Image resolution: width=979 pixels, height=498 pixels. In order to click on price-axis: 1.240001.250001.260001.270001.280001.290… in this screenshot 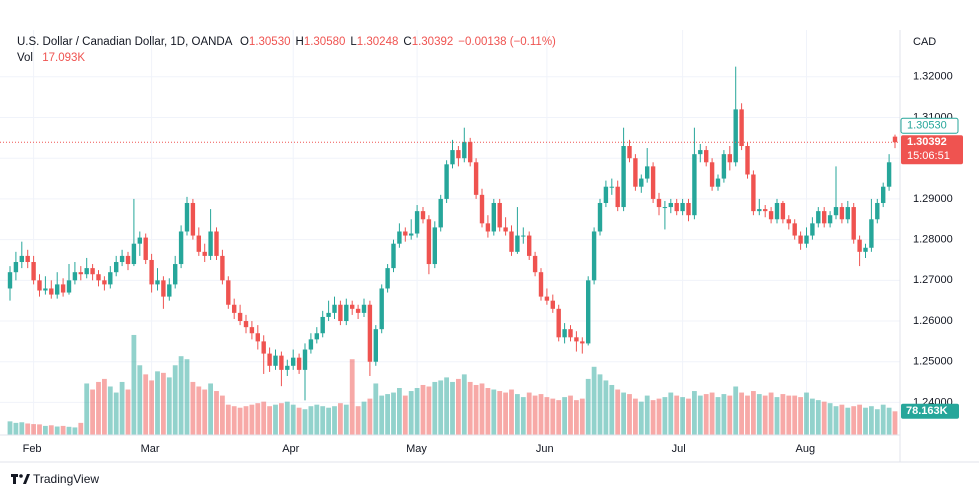, I will do `click(933, 240)`.